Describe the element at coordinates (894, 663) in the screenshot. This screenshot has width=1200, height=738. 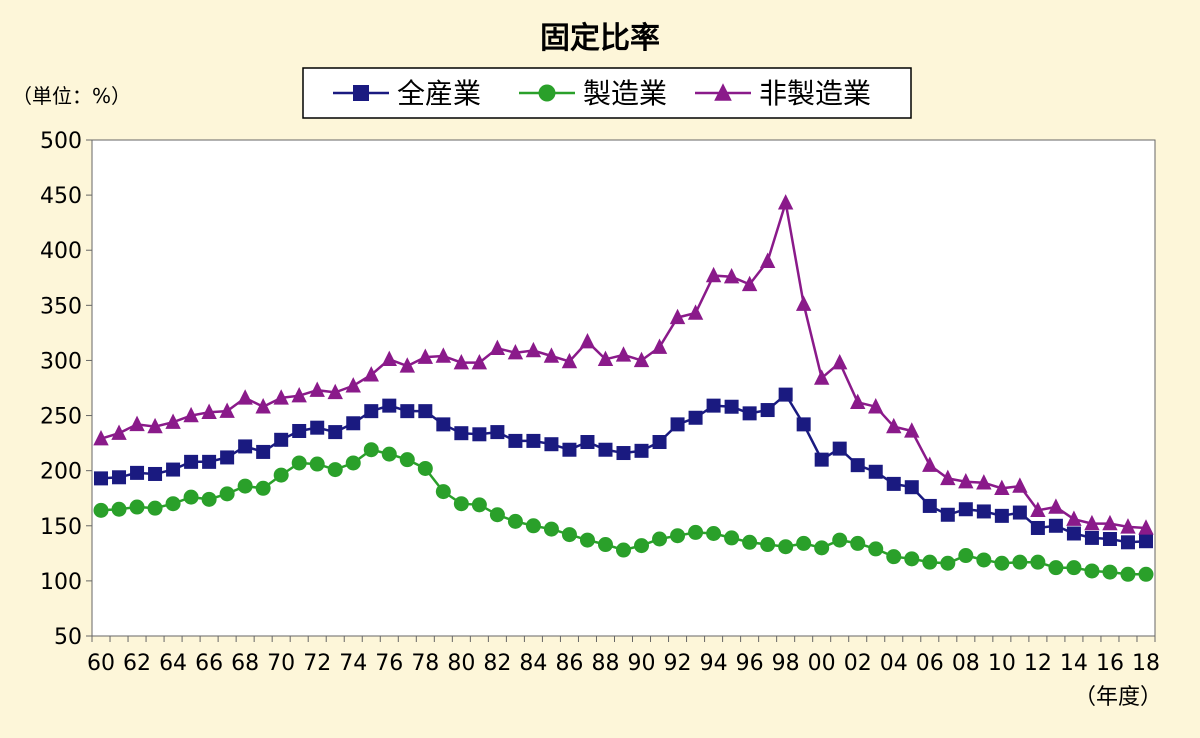
I see `x-tick-label: 04` at that location.